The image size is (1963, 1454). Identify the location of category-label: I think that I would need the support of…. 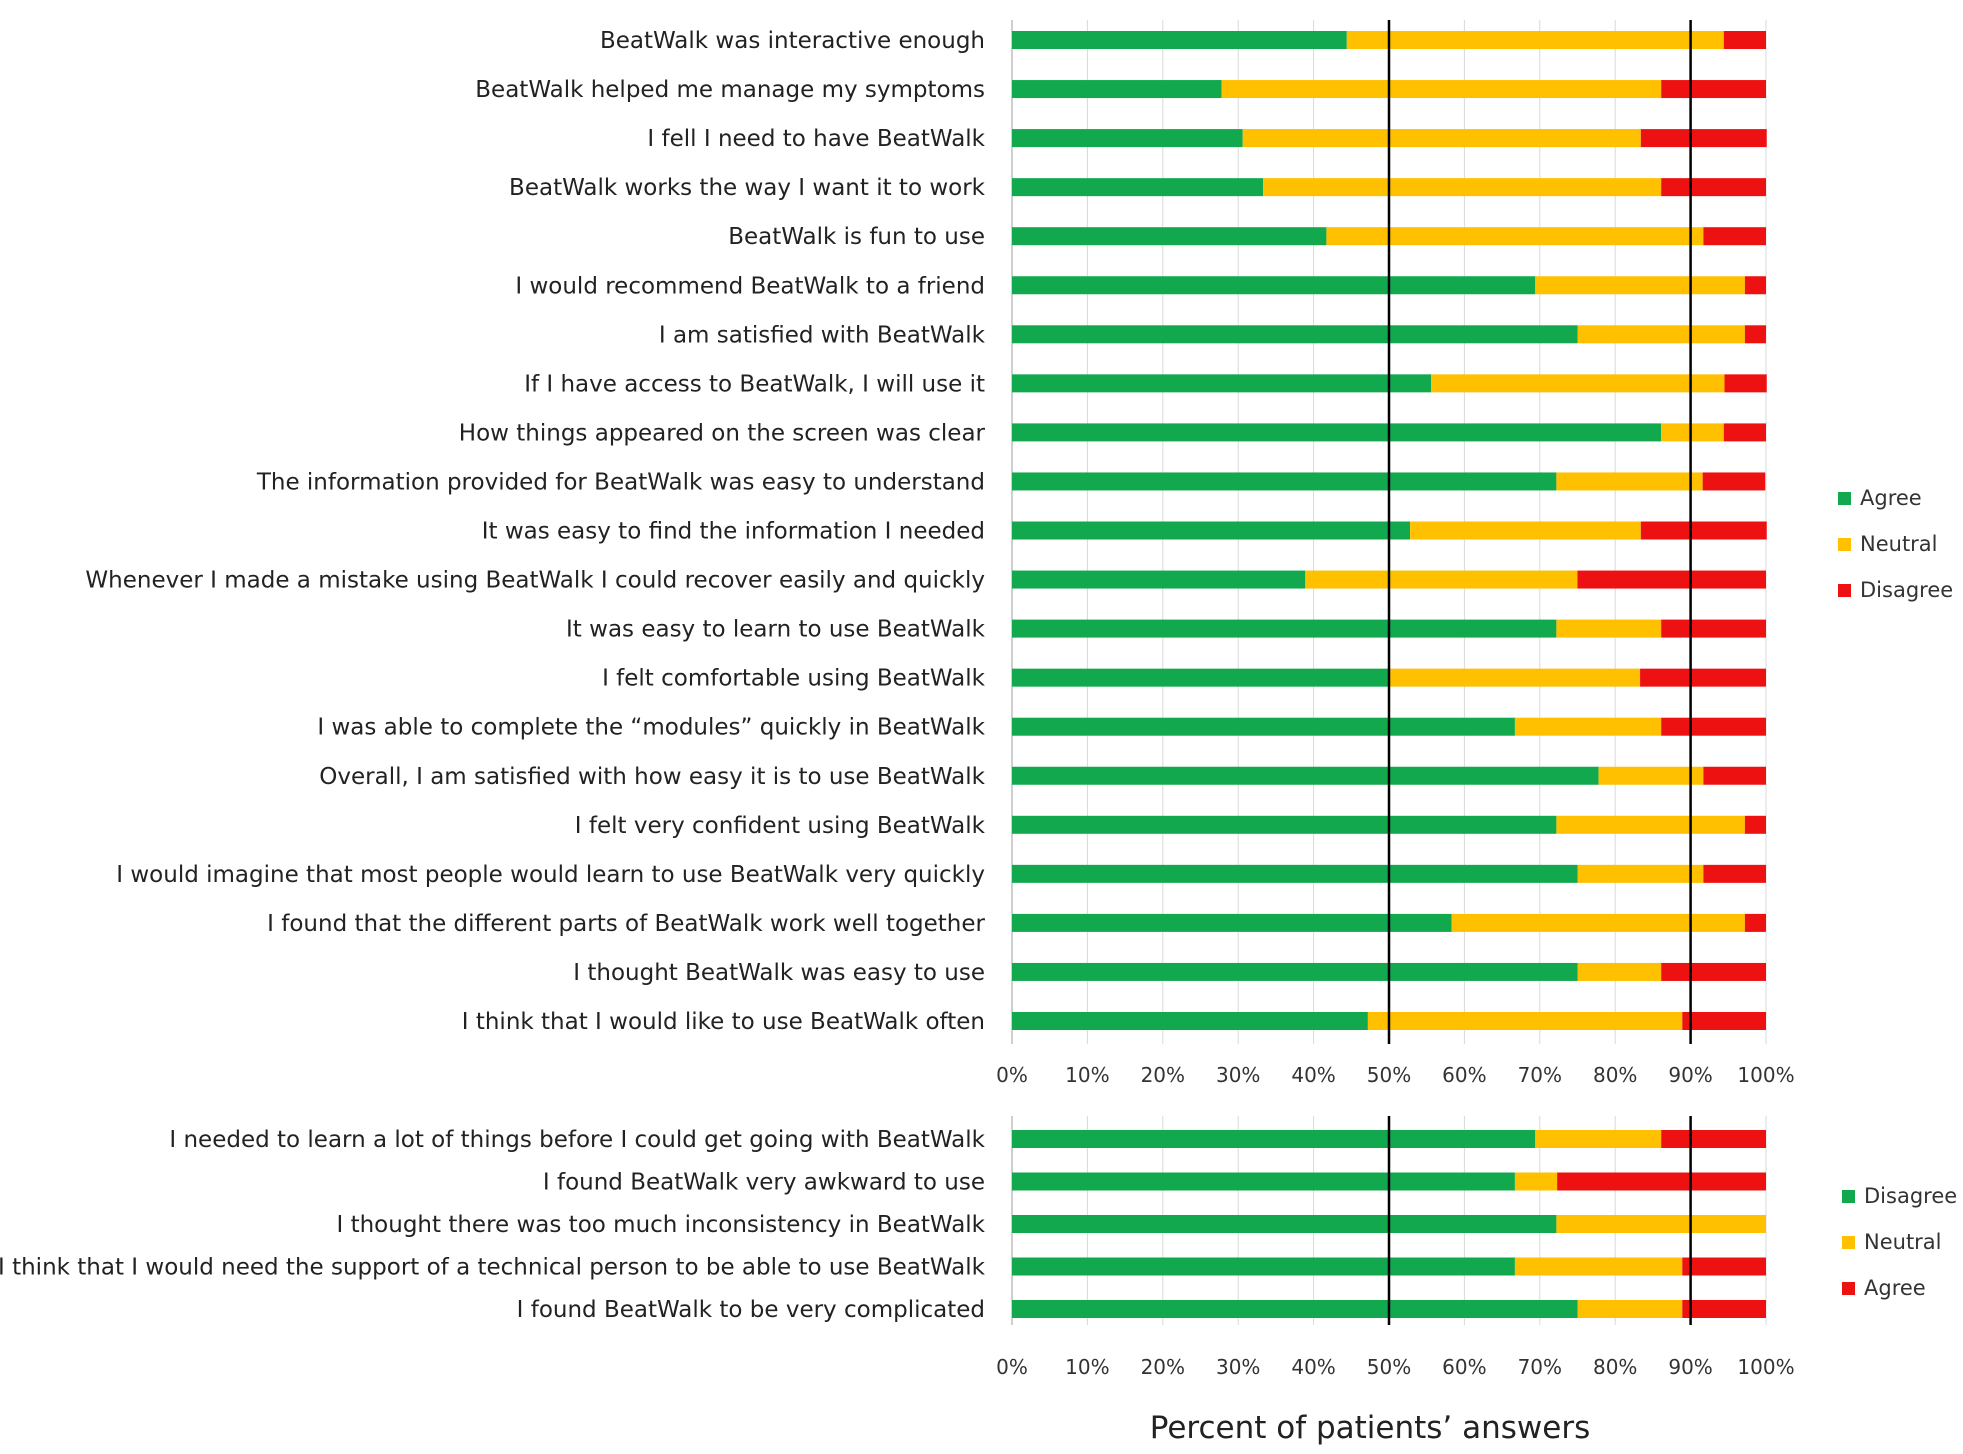
(493, 1268).